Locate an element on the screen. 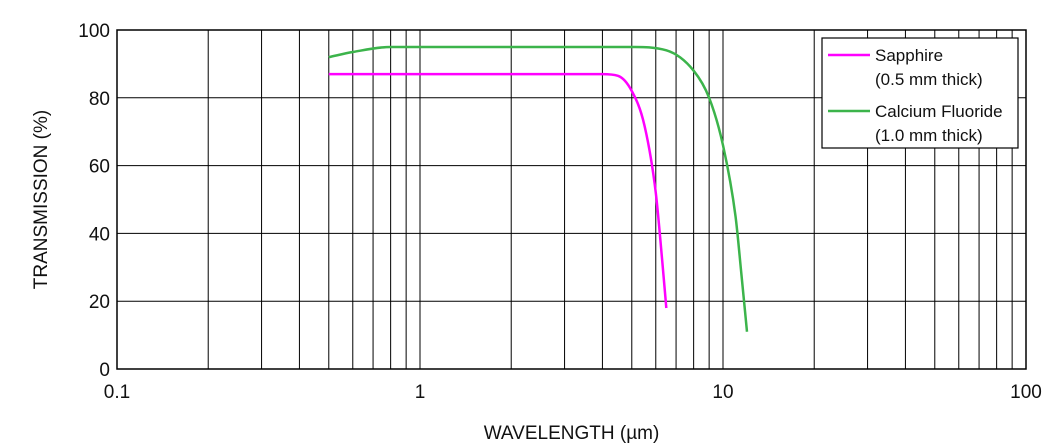  x-tick-label: 10 is located at coordinates (722, 392).